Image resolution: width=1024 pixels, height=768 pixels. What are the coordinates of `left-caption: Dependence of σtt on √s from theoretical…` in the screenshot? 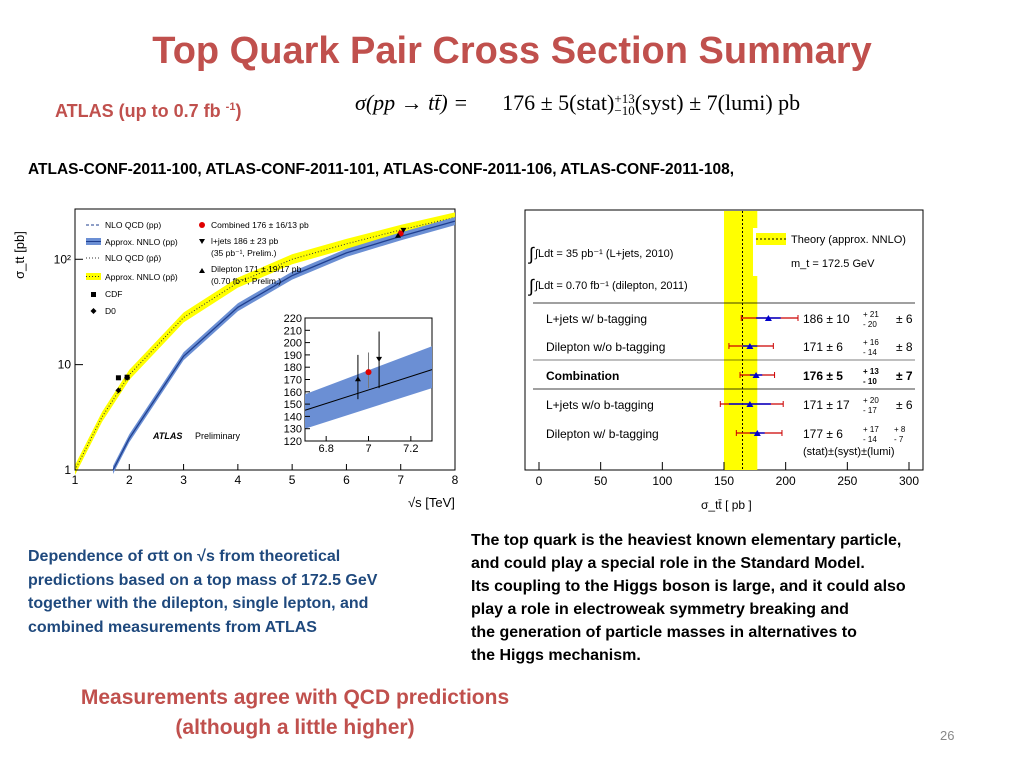 It's located at (203, 592).